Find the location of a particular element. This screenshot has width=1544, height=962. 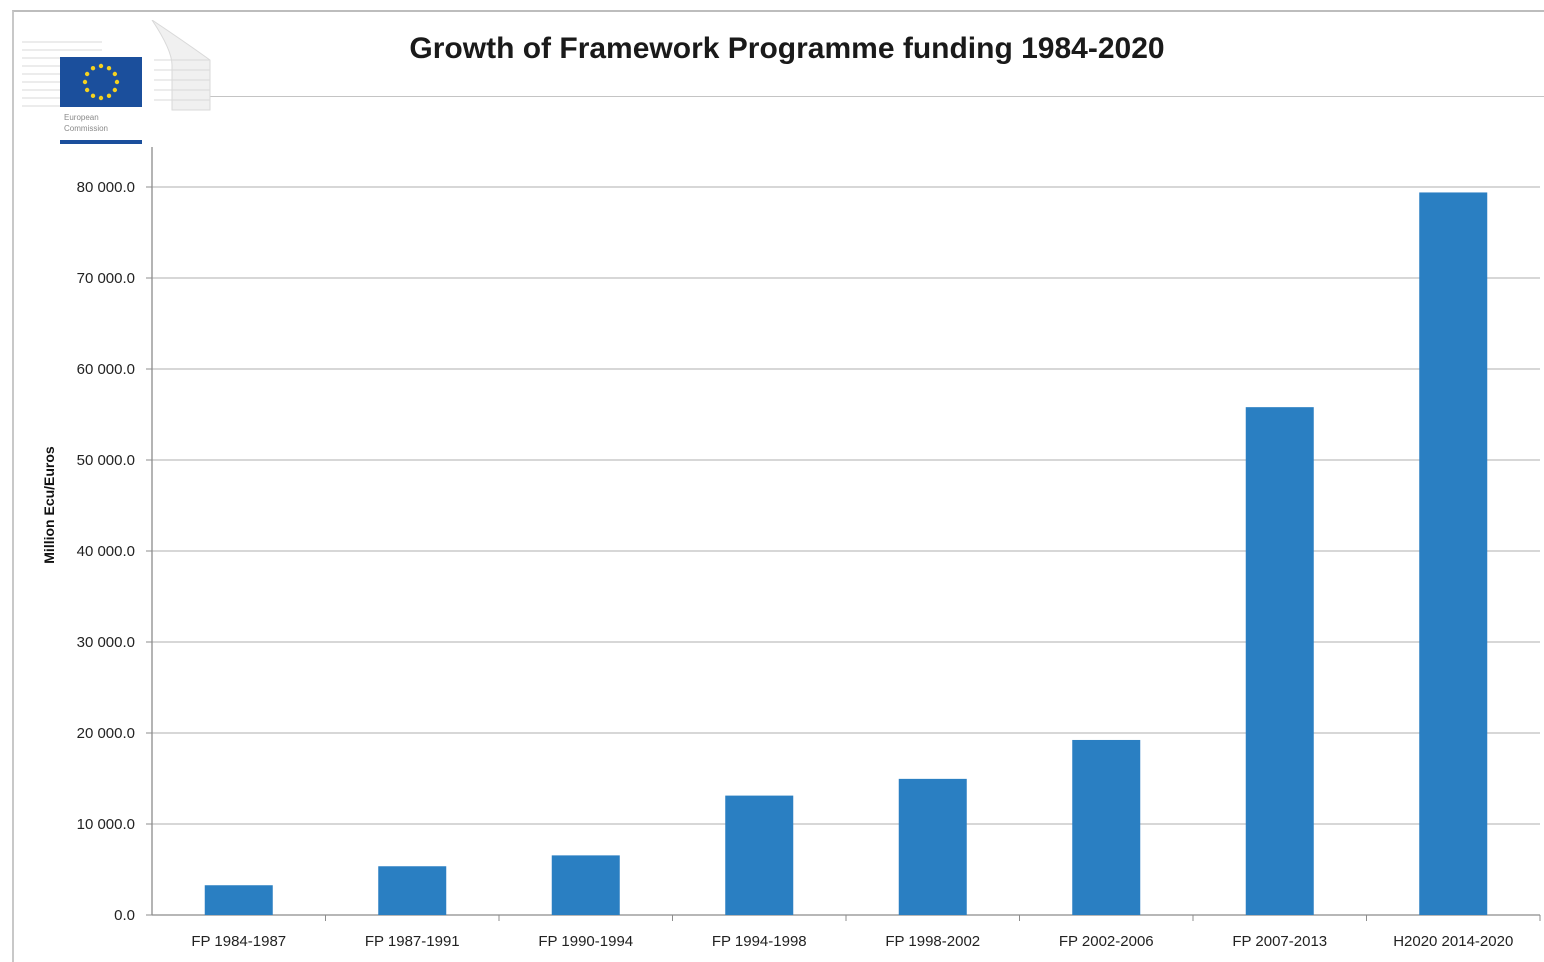

x-tick-label: FP 1998-2002 is located at coordinates (932, 941).